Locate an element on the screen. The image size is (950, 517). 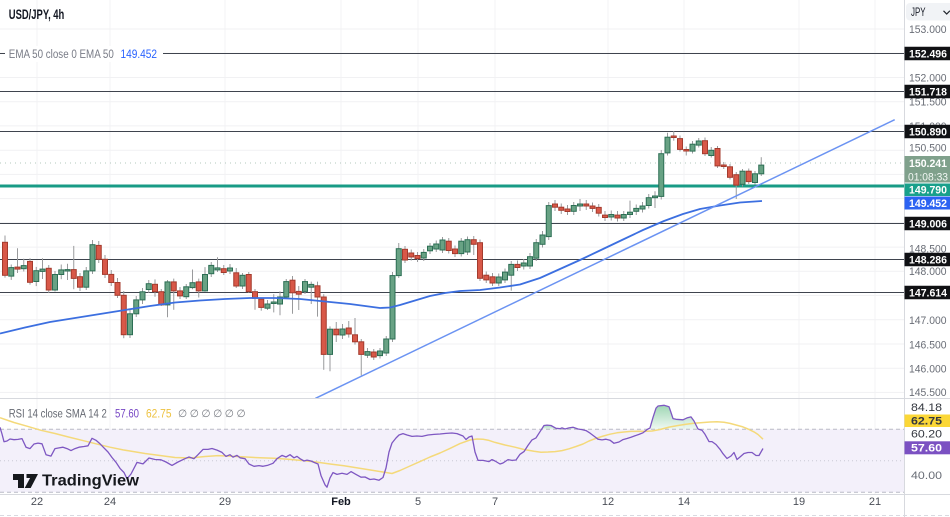
svg-text: EMA 50 close 0 EMA 50 is located at coordinates (61, 55).